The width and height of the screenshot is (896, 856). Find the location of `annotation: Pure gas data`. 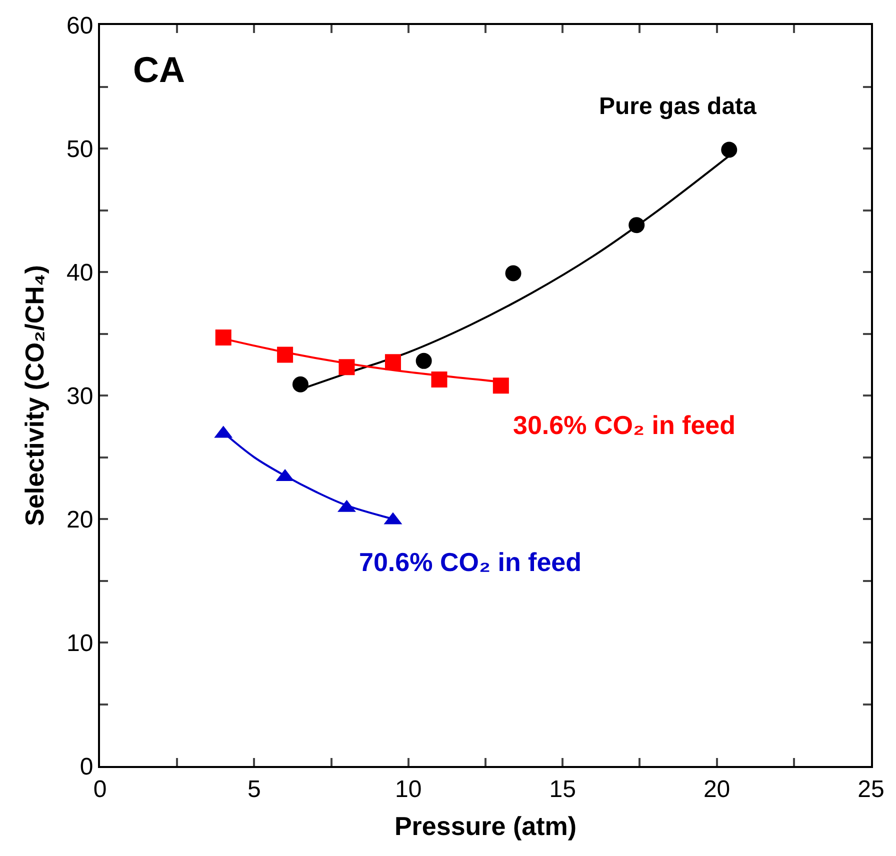

annotation: Pure gas data is located at coordinates (678, 106).